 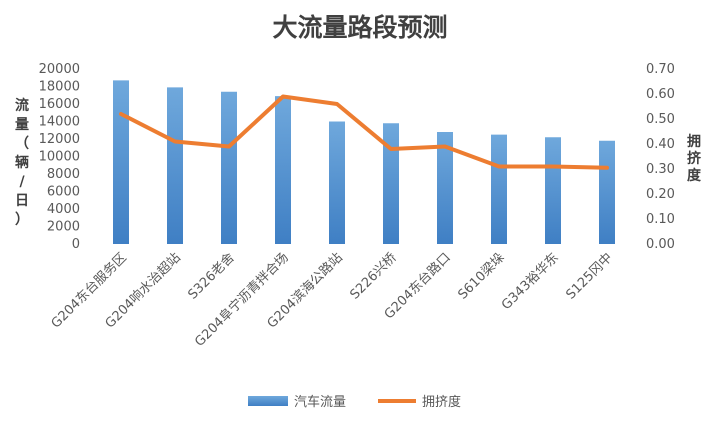 What do you see at coordinates (359, 27) in the screenshot?
I see `chart-title: 大流量路段预测` at bounding box center [359, 27].